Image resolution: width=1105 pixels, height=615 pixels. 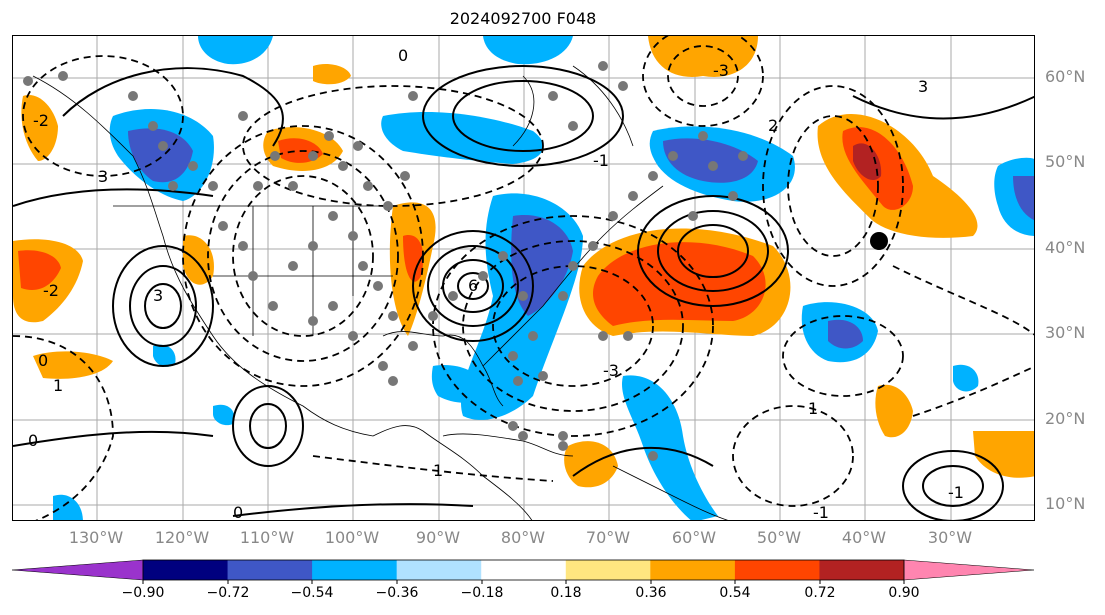 I want to click on lon-label-80w: 80°W, so click(x=523, y=537).